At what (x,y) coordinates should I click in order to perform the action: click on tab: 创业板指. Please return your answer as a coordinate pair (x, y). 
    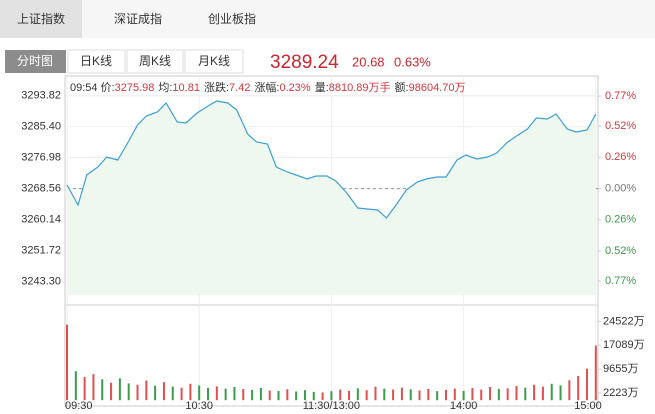
    Looking at the image, I should click on (232, 18).